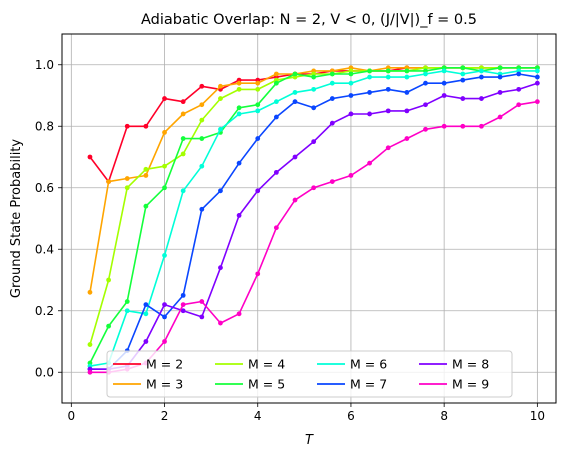 This screenshot has width=567, height=457. Describe the element at coordinates (250, 384) in the screenshot. I see `legend-item: M = 5` at that location.